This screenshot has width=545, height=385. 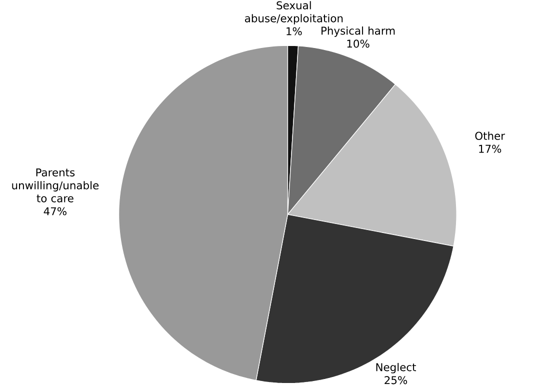 I want to click on data-label: 17%, so click(x=490, y=148).